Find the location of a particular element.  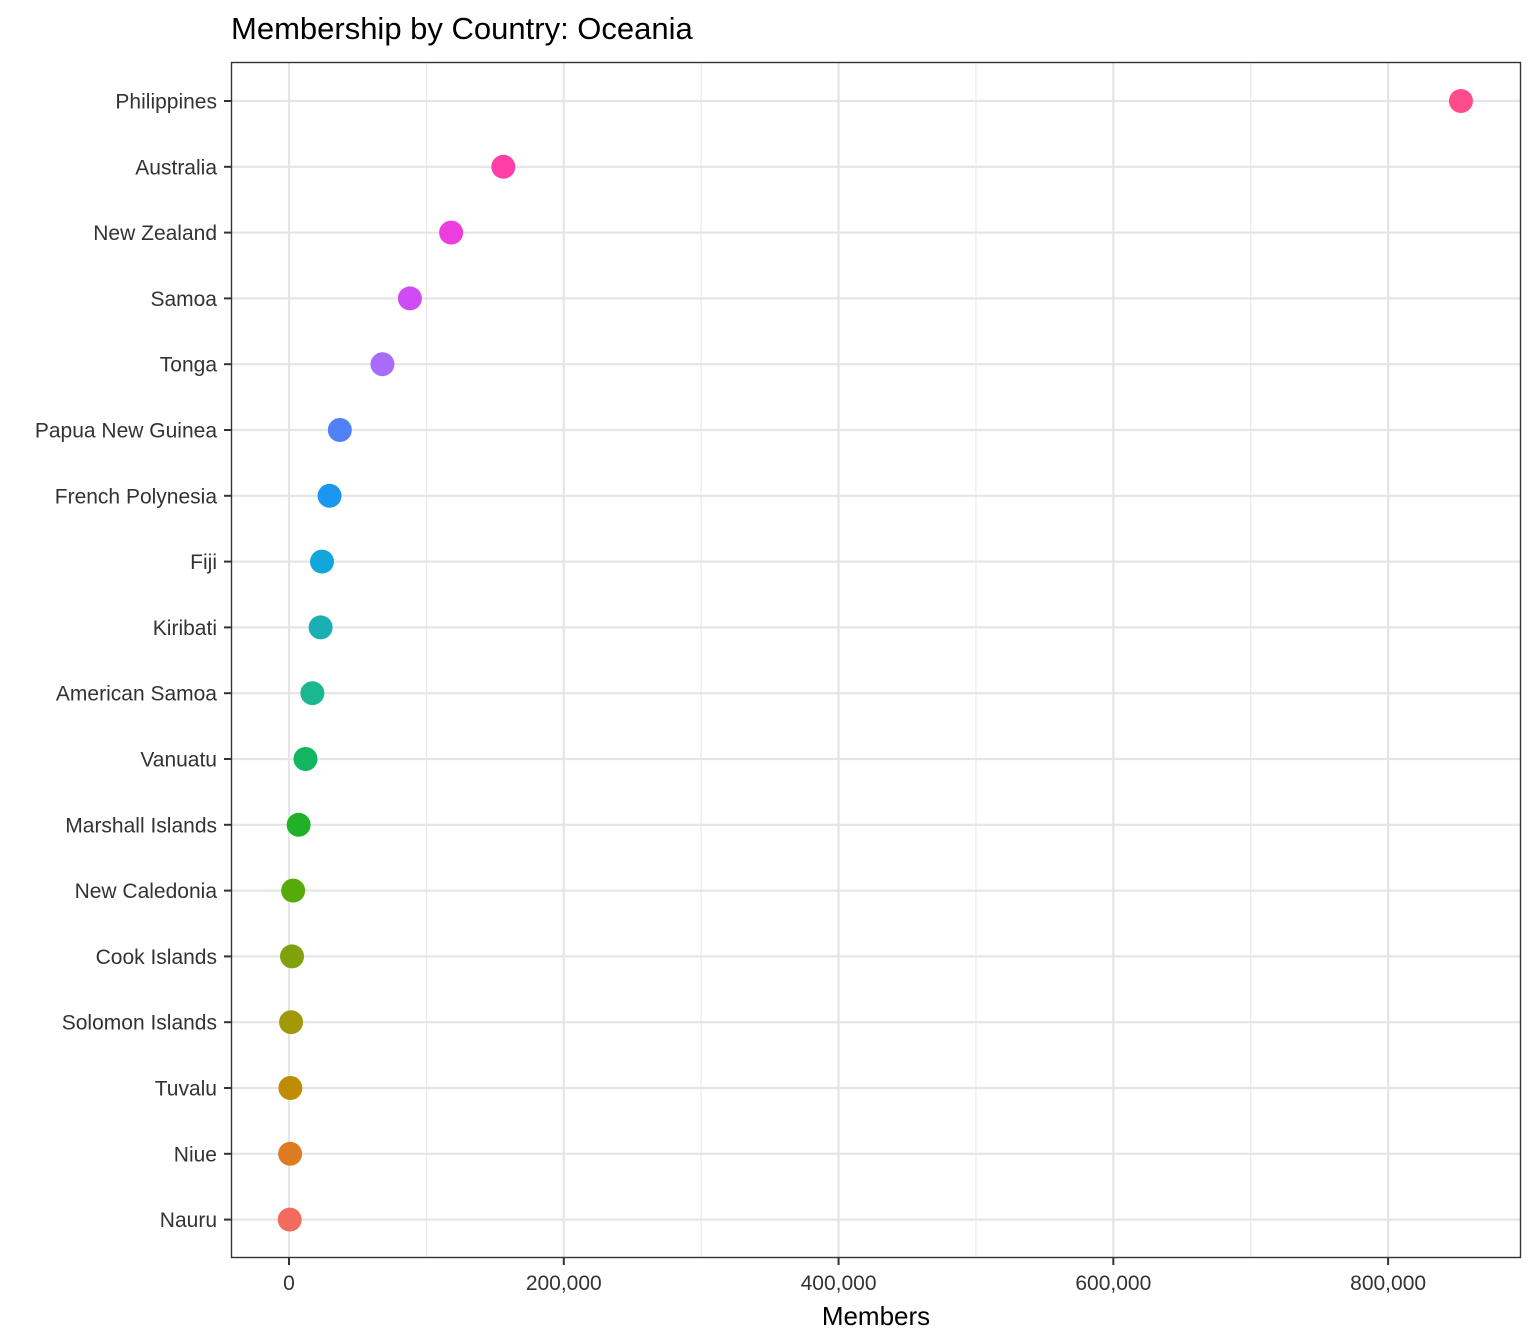

x-axis-title: Members is located at coordinates (876, 1316).